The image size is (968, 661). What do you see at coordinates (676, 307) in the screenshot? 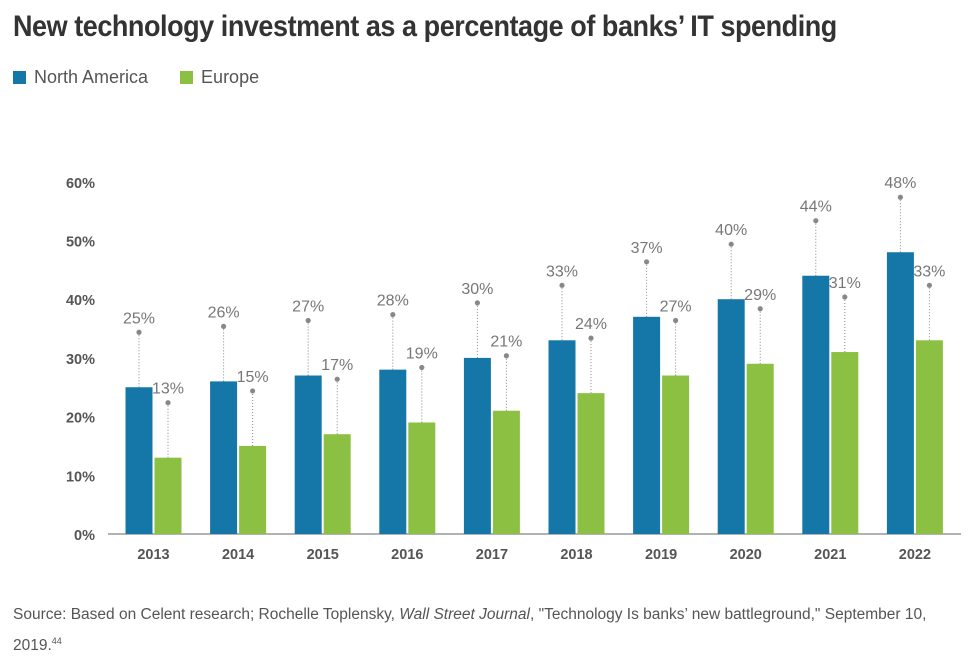
I see `data-label-europe: 27%` at bounding box center [676, 307].